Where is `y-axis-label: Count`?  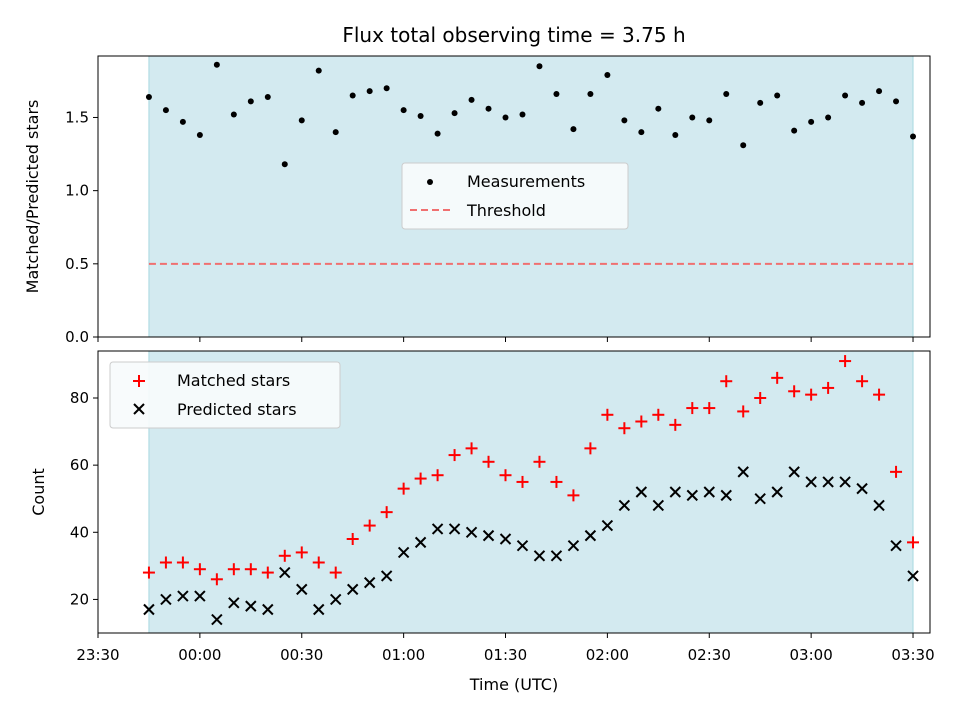 y-axis-label: Count is located at coordinates (38, 492).